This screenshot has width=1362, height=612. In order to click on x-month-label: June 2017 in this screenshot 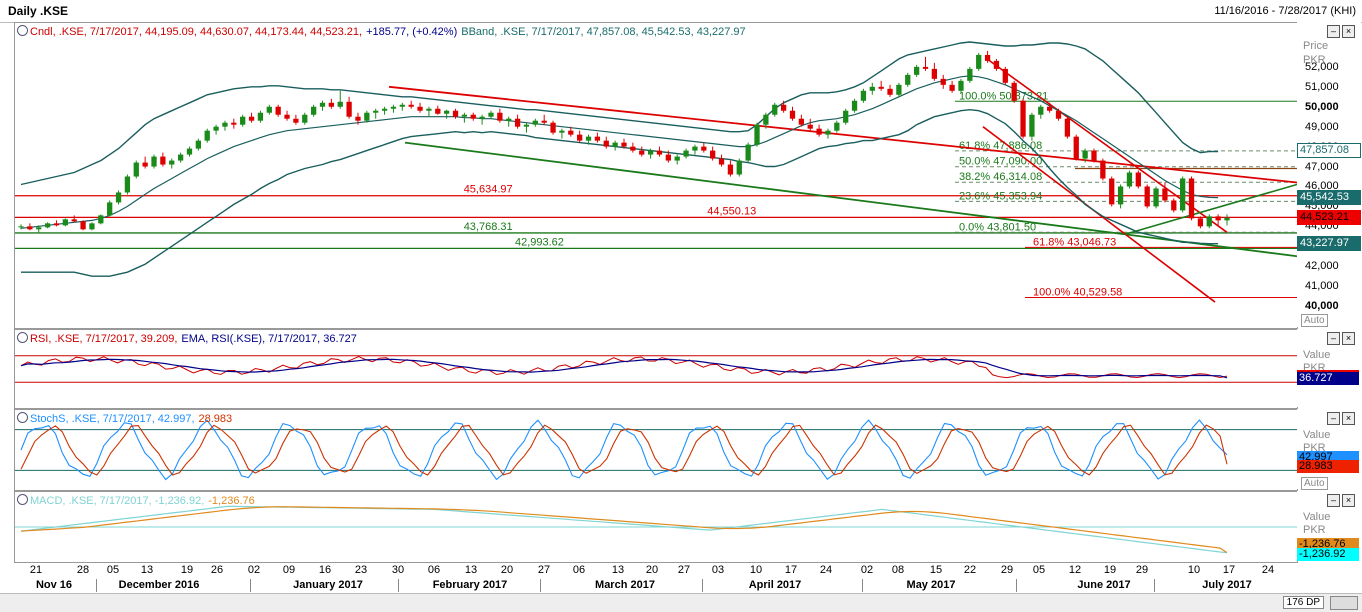, I will do `click(1104, 585)`.